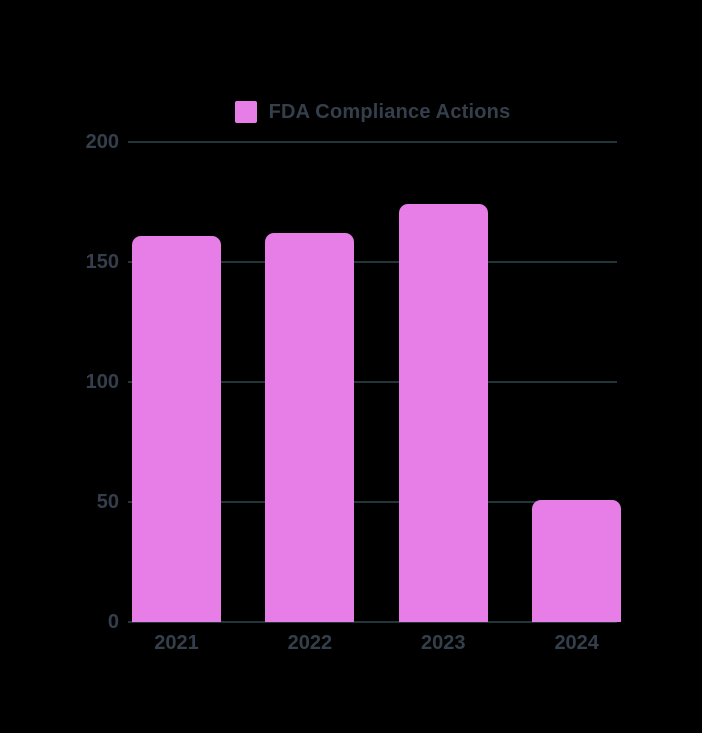  I want to click on legend-item-fda-compliance-actions: FDA Compliance Actions, so click(372, 112).